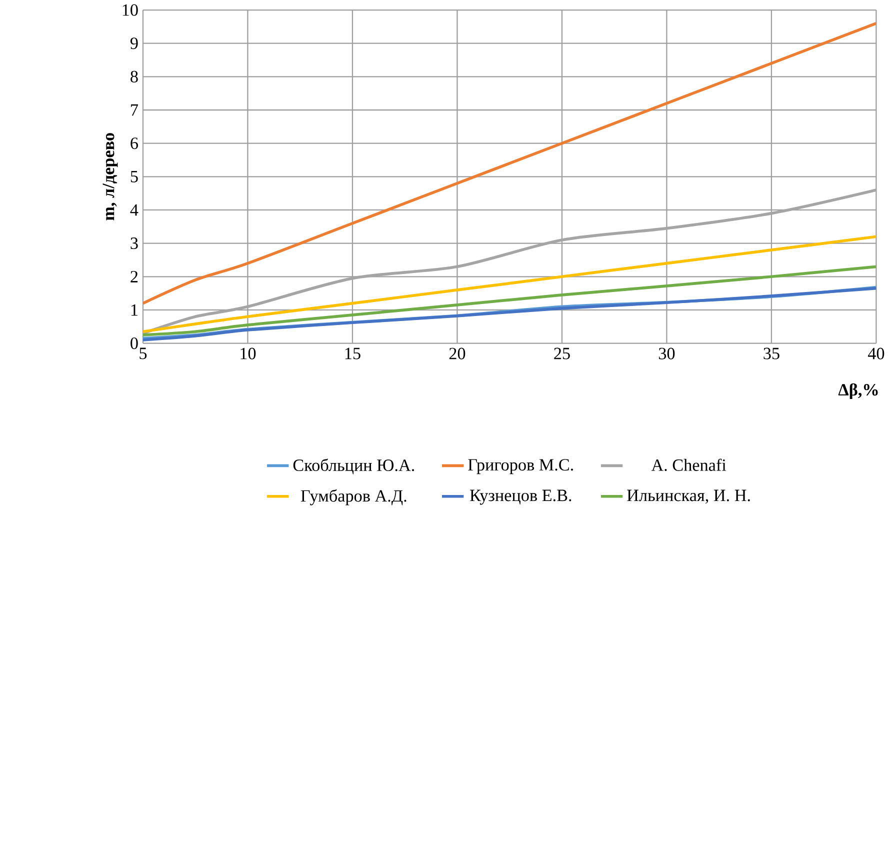 The height and width of the screenshot is (841, 889). What do you see at coordinates (562, 354) in the screenshot?
I see `x-tick-label: 25` at bounding box center [562, 354].